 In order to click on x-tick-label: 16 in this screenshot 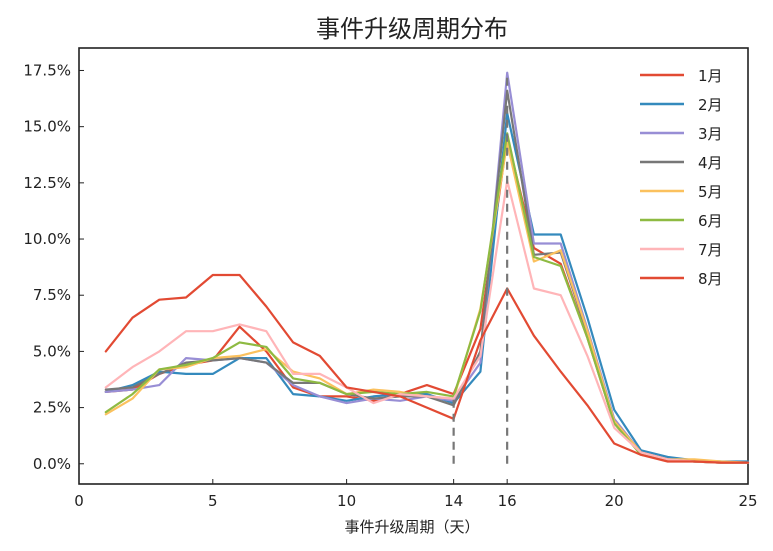, I will do `click(507, 501)`.